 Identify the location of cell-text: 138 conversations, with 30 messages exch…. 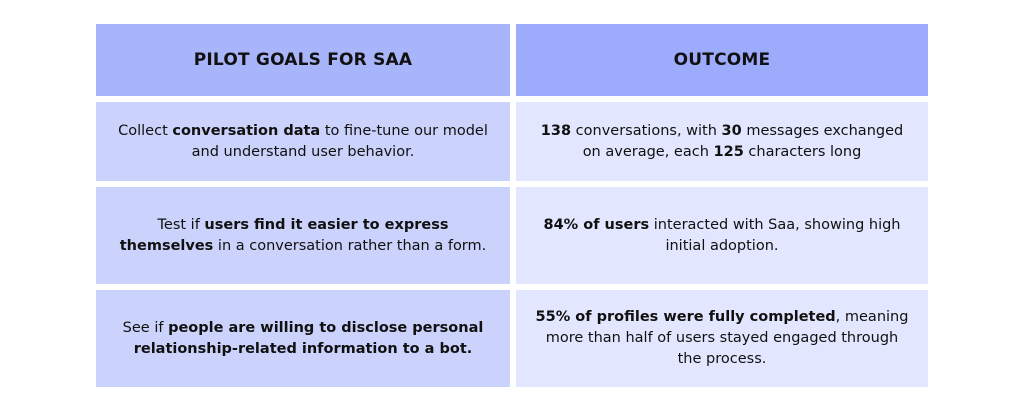
(722, 142).